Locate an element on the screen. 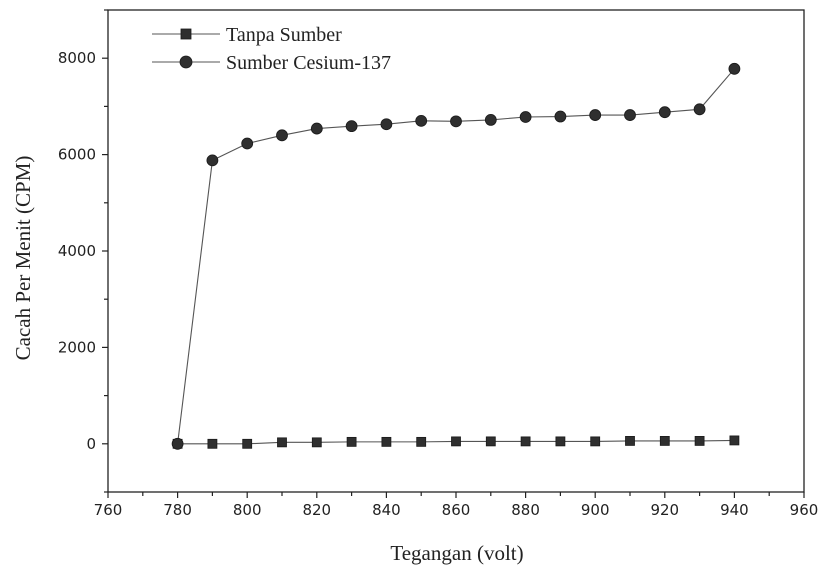 This screenshot has height=568, width=821. y-tick-label-0: 0 is located at coordinates (91, 444).